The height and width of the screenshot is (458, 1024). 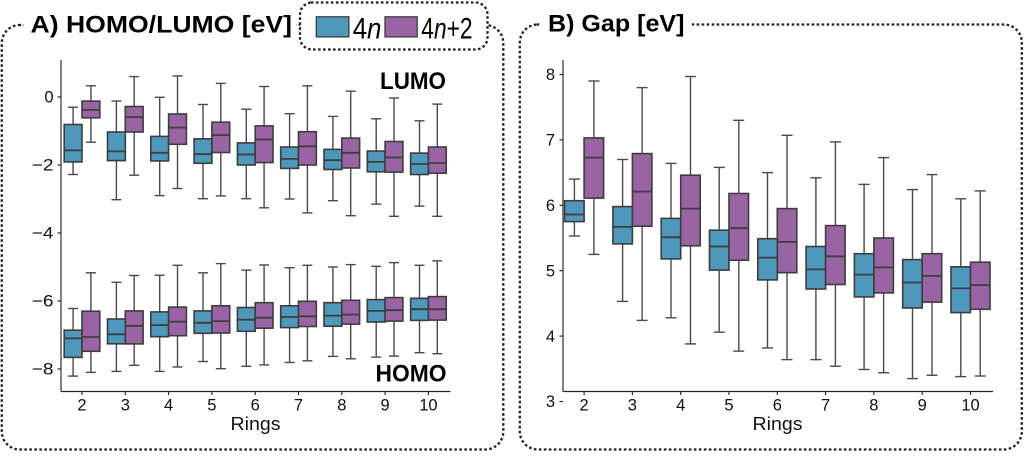 What do you see at coordinates (413, 81) in the screenshot?
I see `svg-text: LUMO` at bounding box center [413, 81].